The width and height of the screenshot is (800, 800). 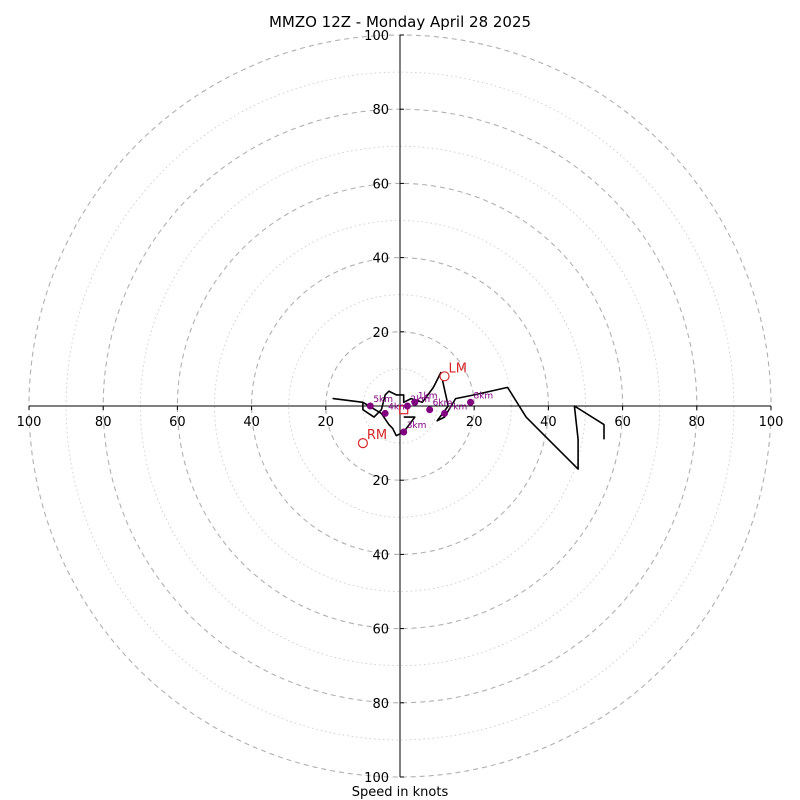 I want to click on height-label-1km: 1km, so click(x=428, y=396).